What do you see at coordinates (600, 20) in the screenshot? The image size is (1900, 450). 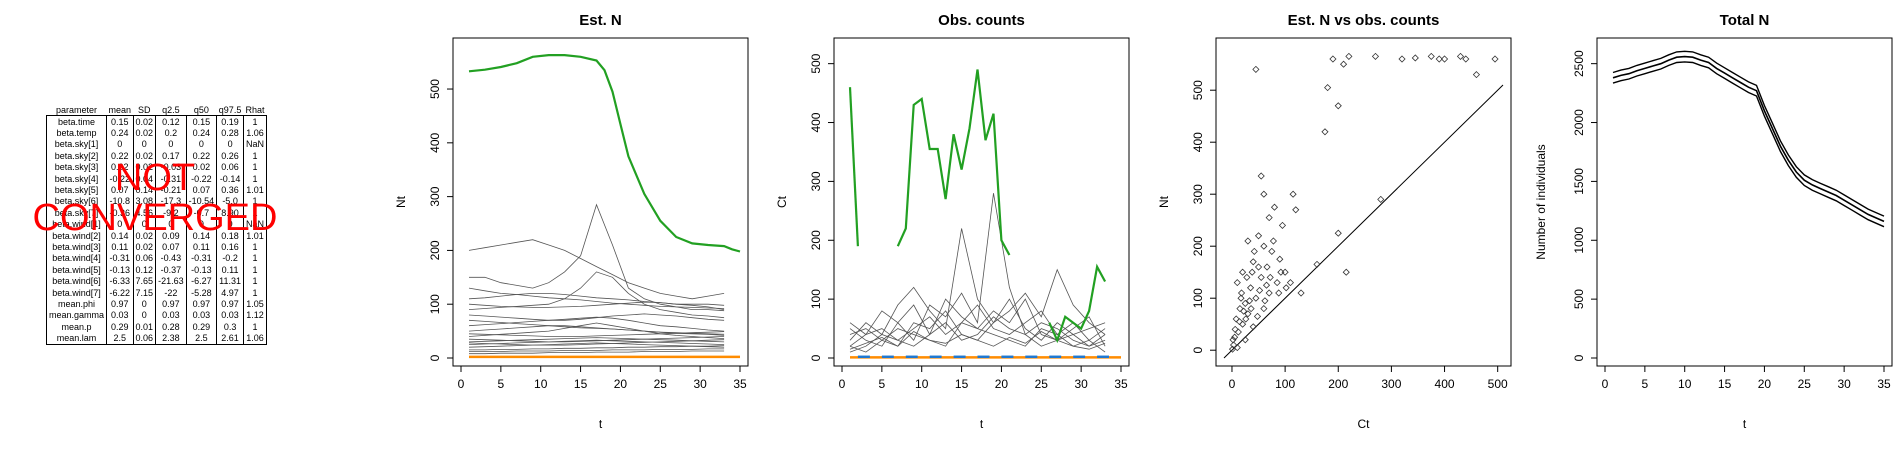 I see `chart-title: Est. N` at bounding box center [600, 20].